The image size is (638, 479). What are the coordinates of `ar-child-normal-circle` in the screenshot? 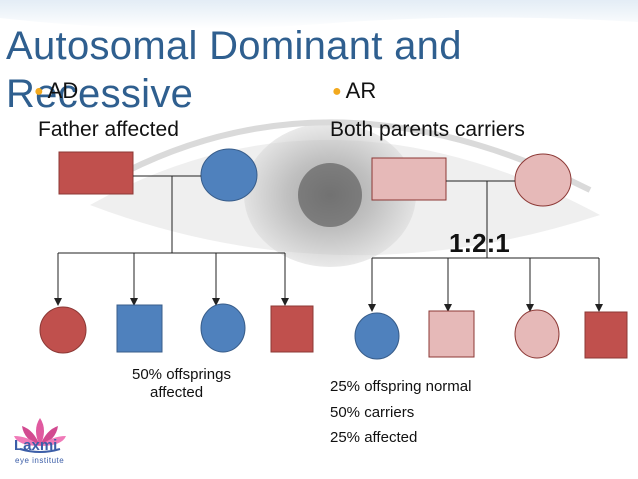 It's located at (377, 336).